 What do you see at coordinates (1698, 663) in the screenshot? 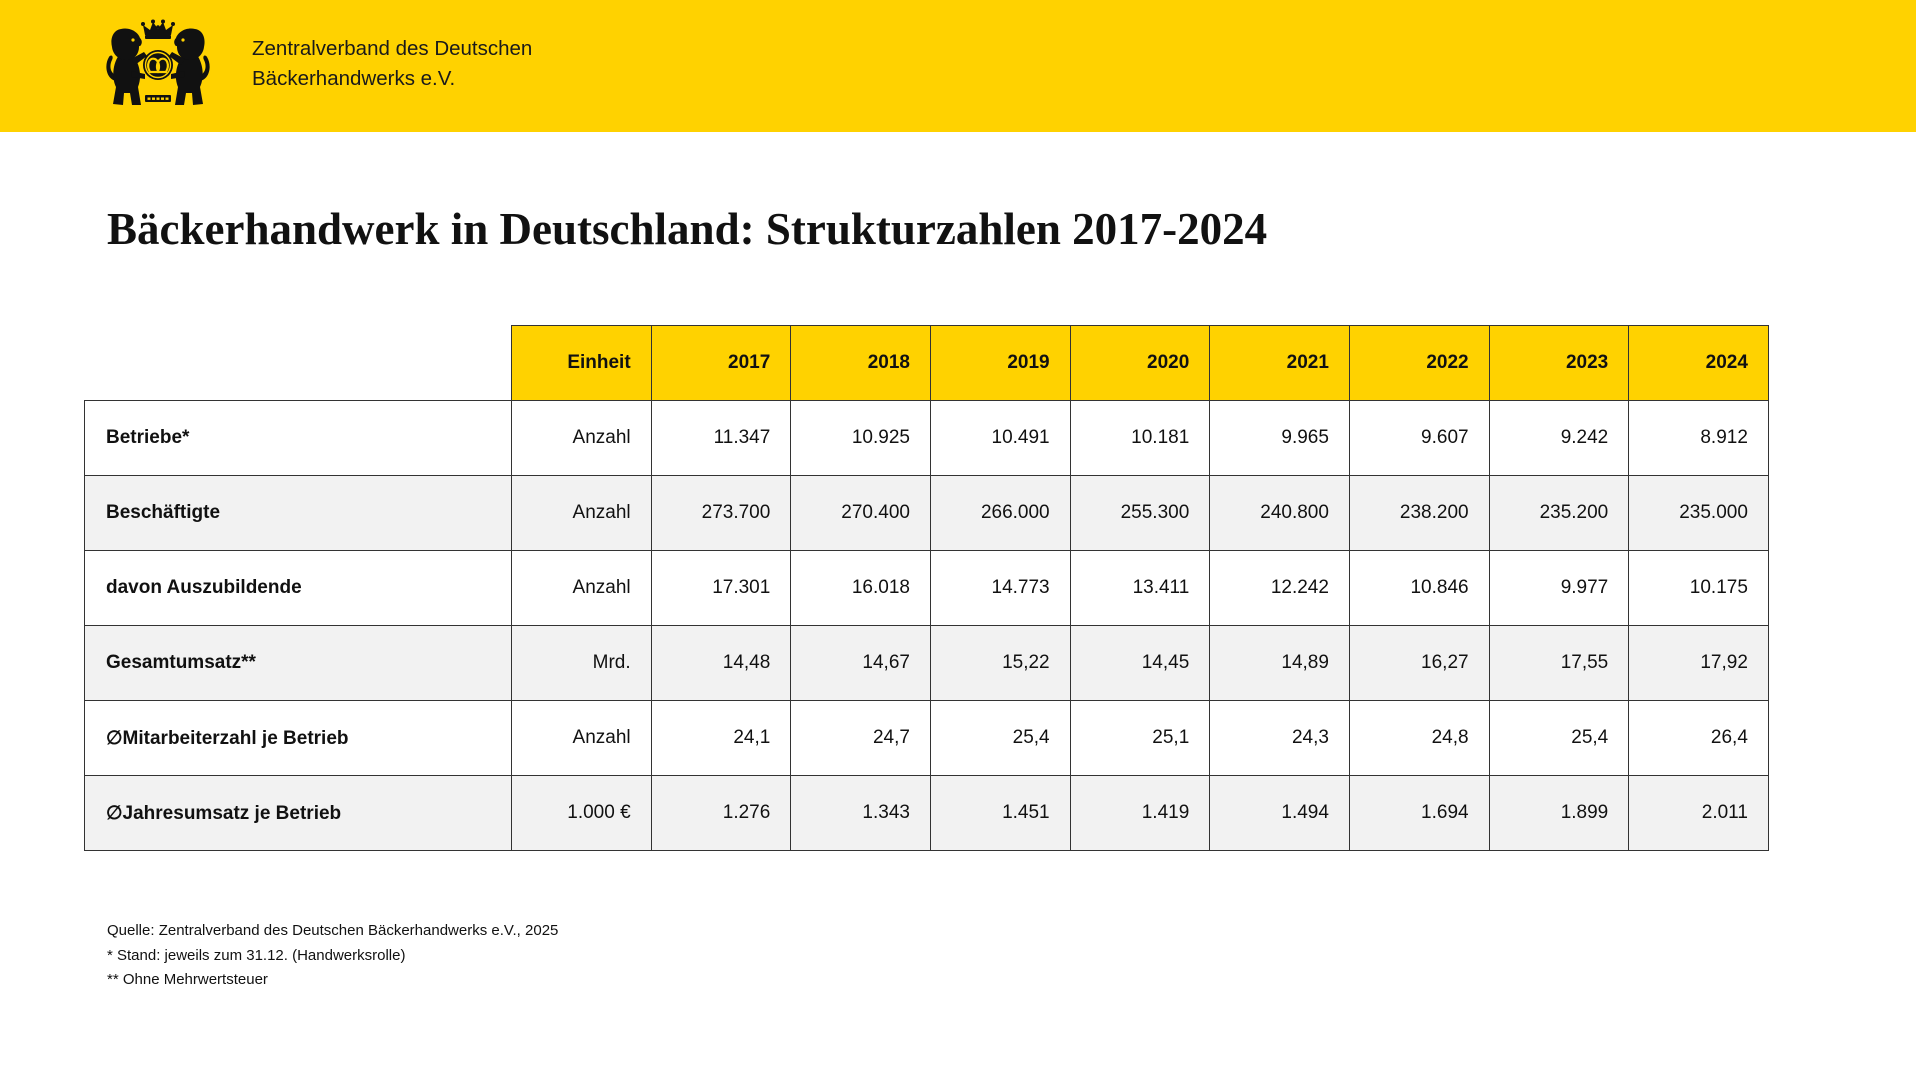
I see `cell-2024: 17,92` at bounding box center [1698, 663].